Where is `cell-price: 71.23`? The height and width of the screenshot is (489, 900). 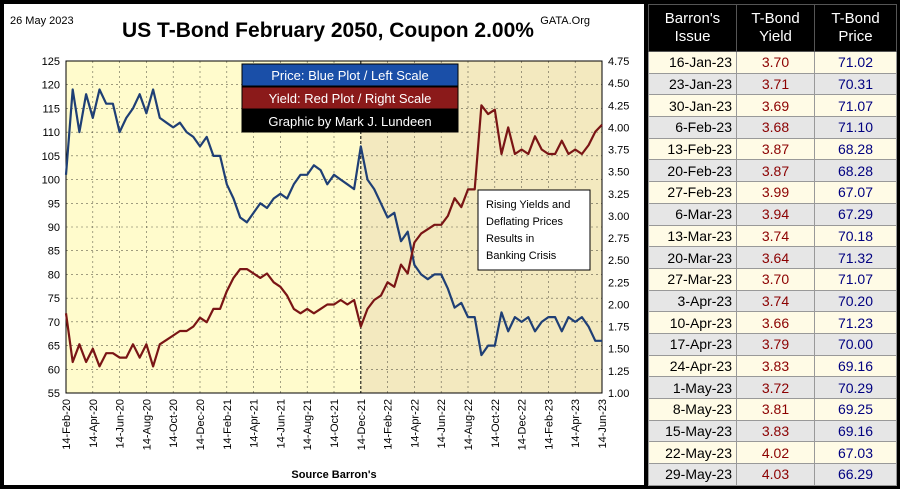
cell-price: 71.23 is located at coordinates (855, 322).